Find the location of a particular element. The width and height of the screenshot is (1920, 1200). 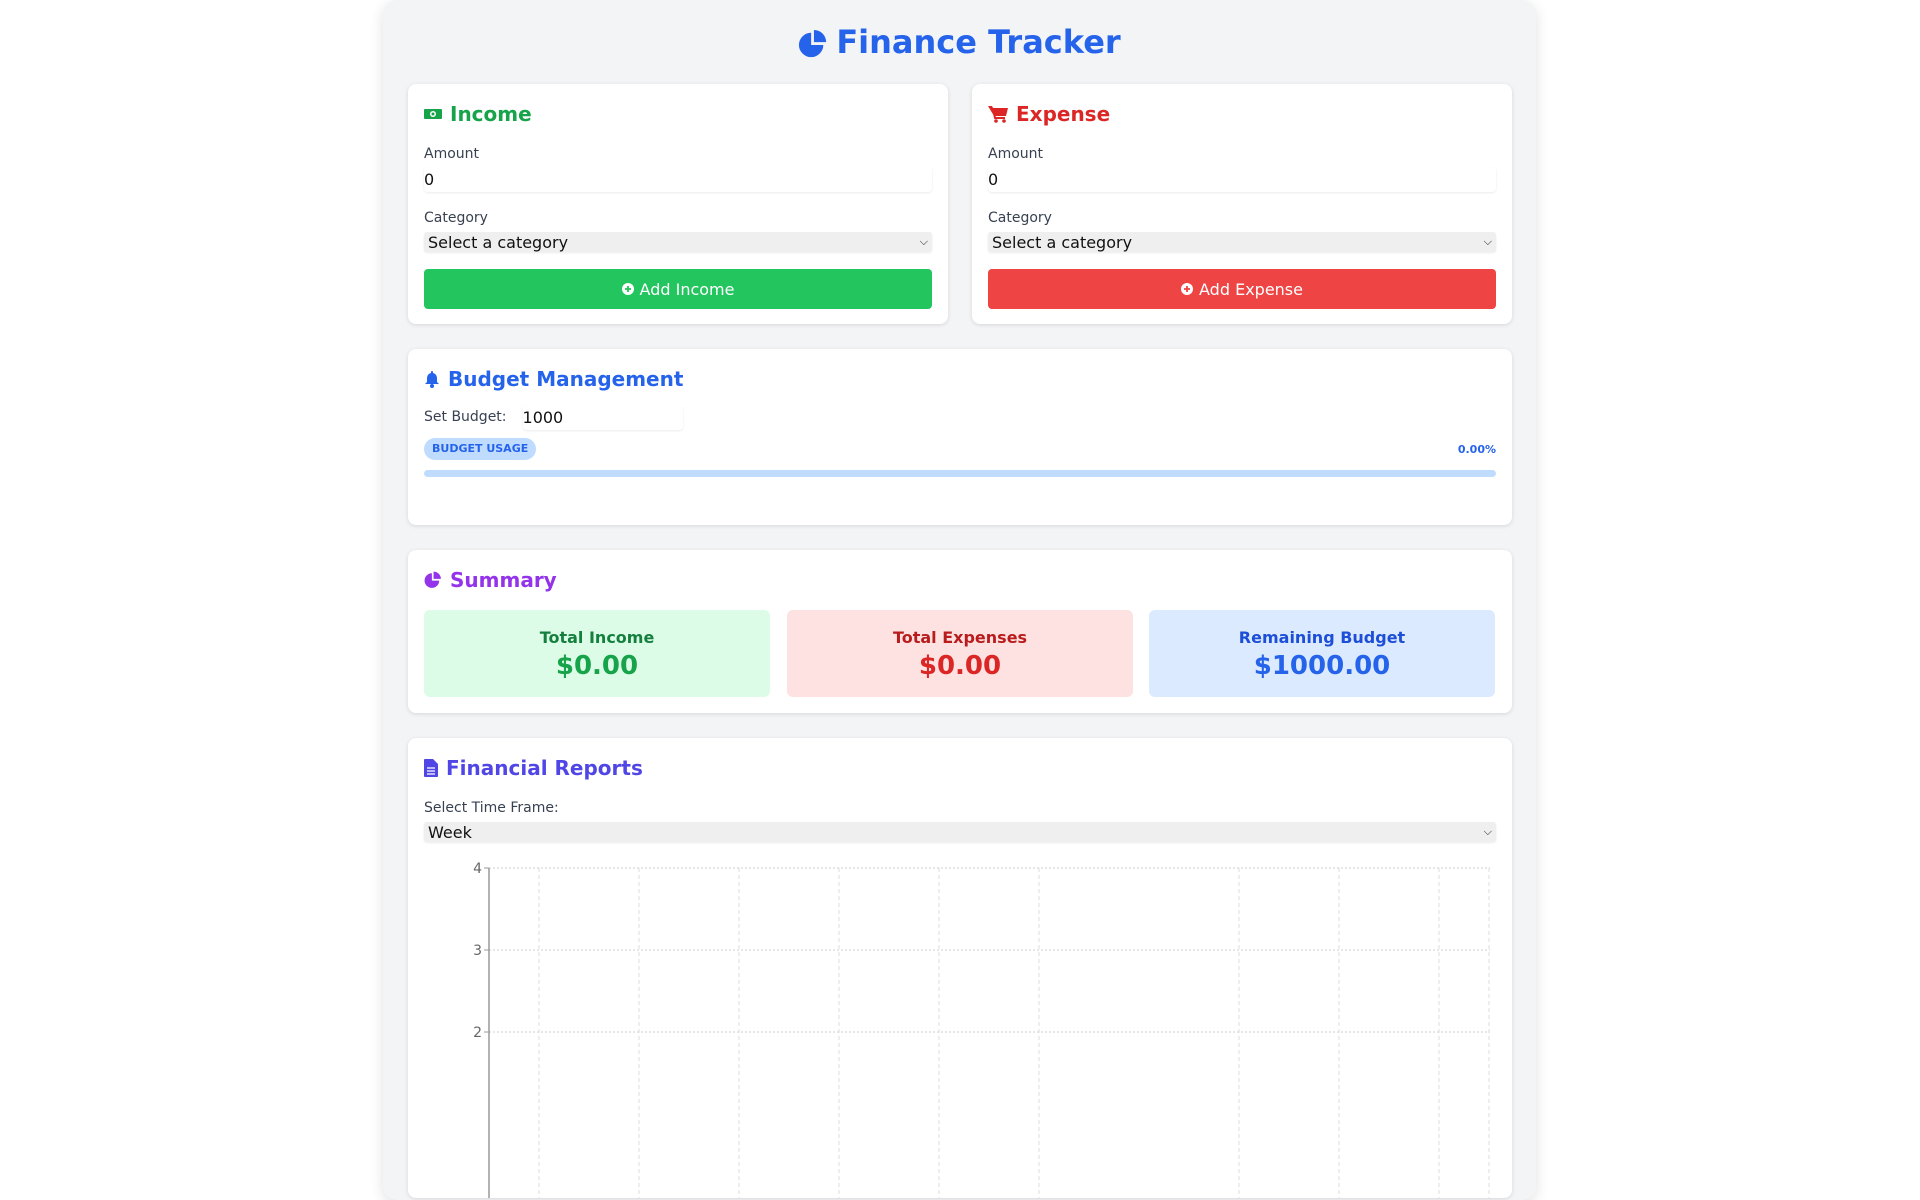

remaining-budget-label: Remaining Budget is located at coordinates (1322, 637).